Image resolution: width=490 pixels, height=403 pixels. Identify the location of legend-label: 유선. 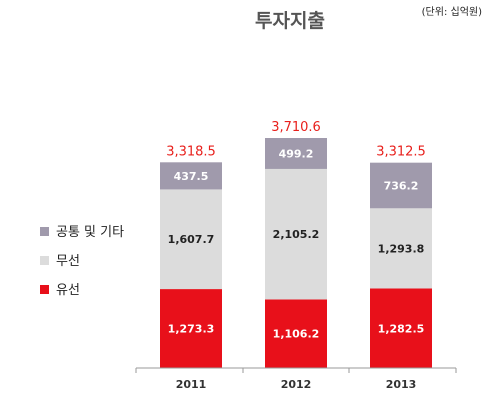
(68, 290).